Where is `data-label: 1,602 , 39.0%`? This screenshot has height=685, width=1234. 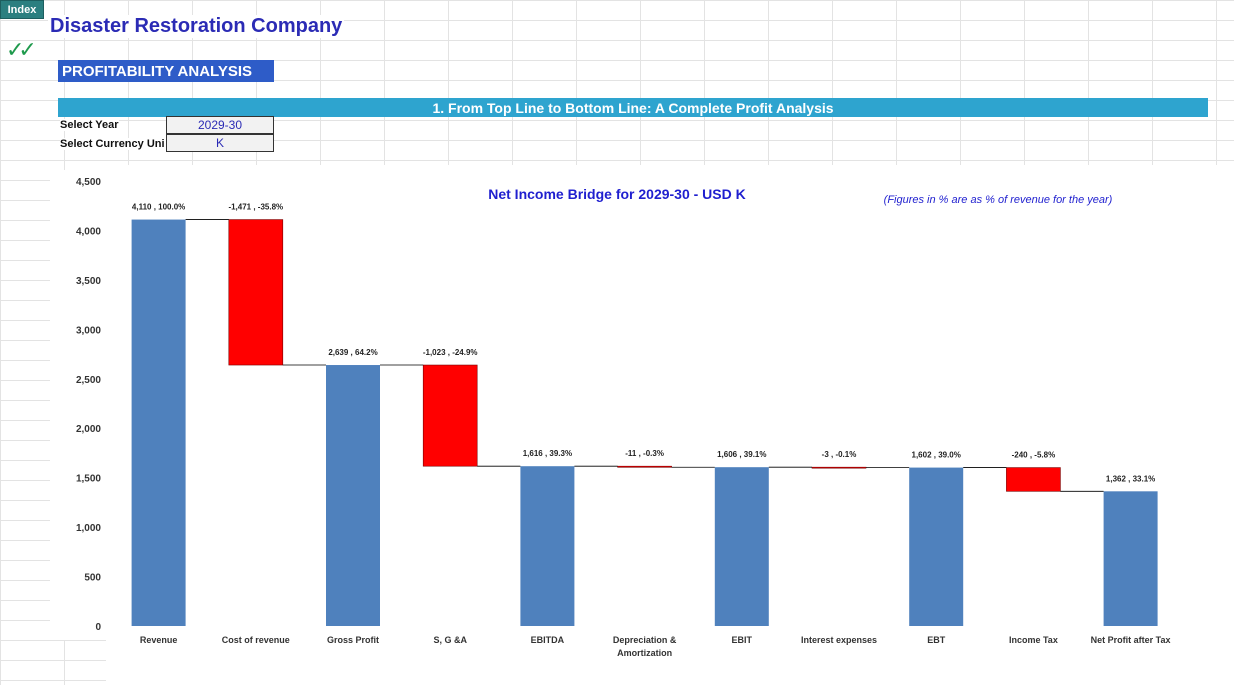 data-label: 1,602 , 39.0% is located at coordinates (936, 455).